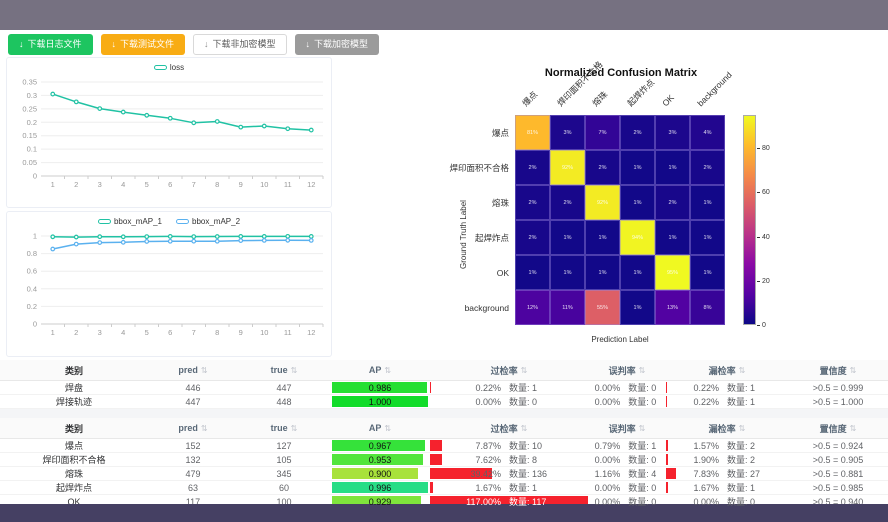 The width and height of the screenshot is (888, 522). What do you see at coordinates (100, 184) in the screenshot?
I see `svg-text: 3` at bounding box center [100, 184].